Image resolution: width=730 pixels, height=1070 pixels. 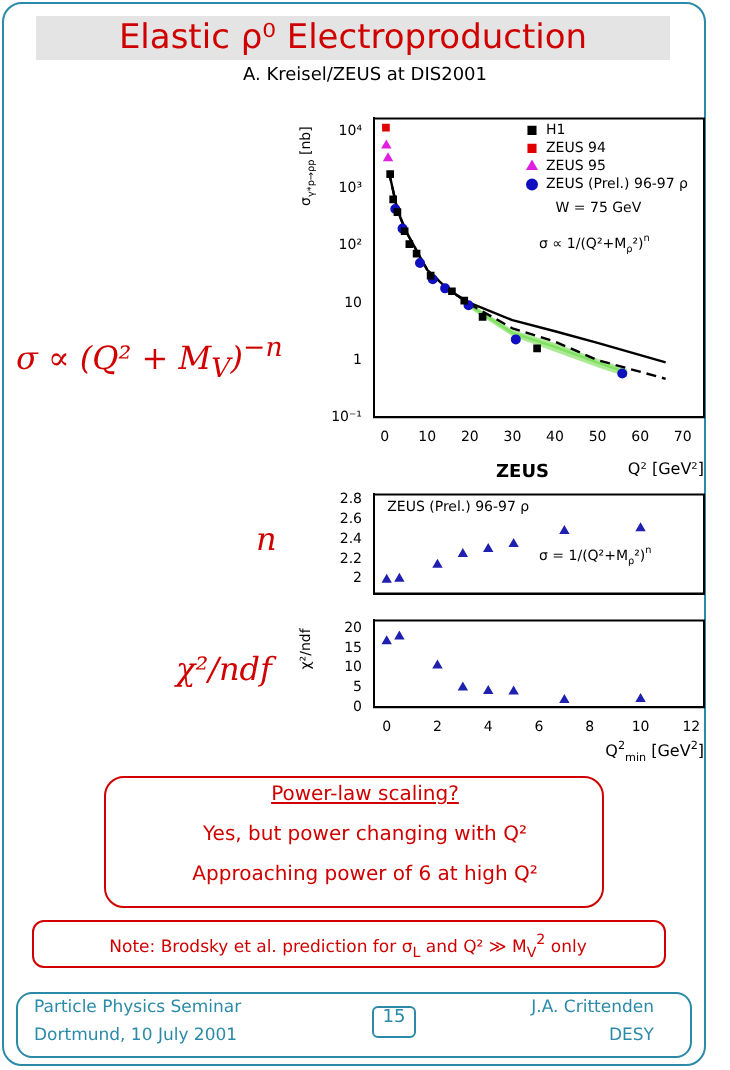 I want to click on text: Yes, but power changing with Q², so click(x=365, y=835).